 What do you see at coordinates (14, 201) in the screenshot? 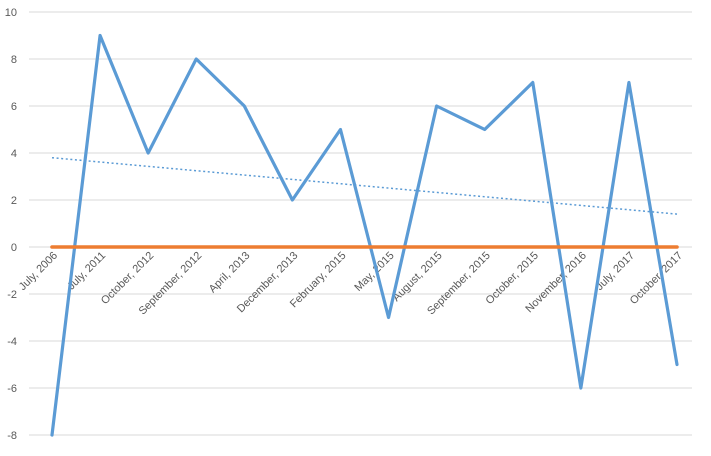
I see `y-axis-tick-label: 2` at bounding box center [14, 201].